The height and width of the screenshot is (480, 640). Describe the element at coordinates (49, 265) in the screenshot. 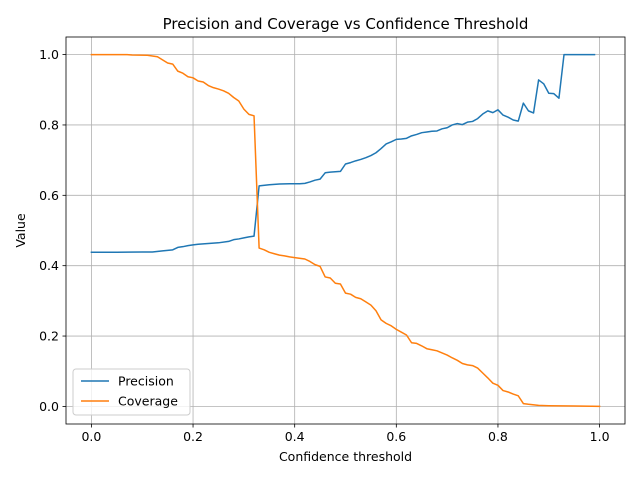

I see `y-tick-label: 0.4` at that location.